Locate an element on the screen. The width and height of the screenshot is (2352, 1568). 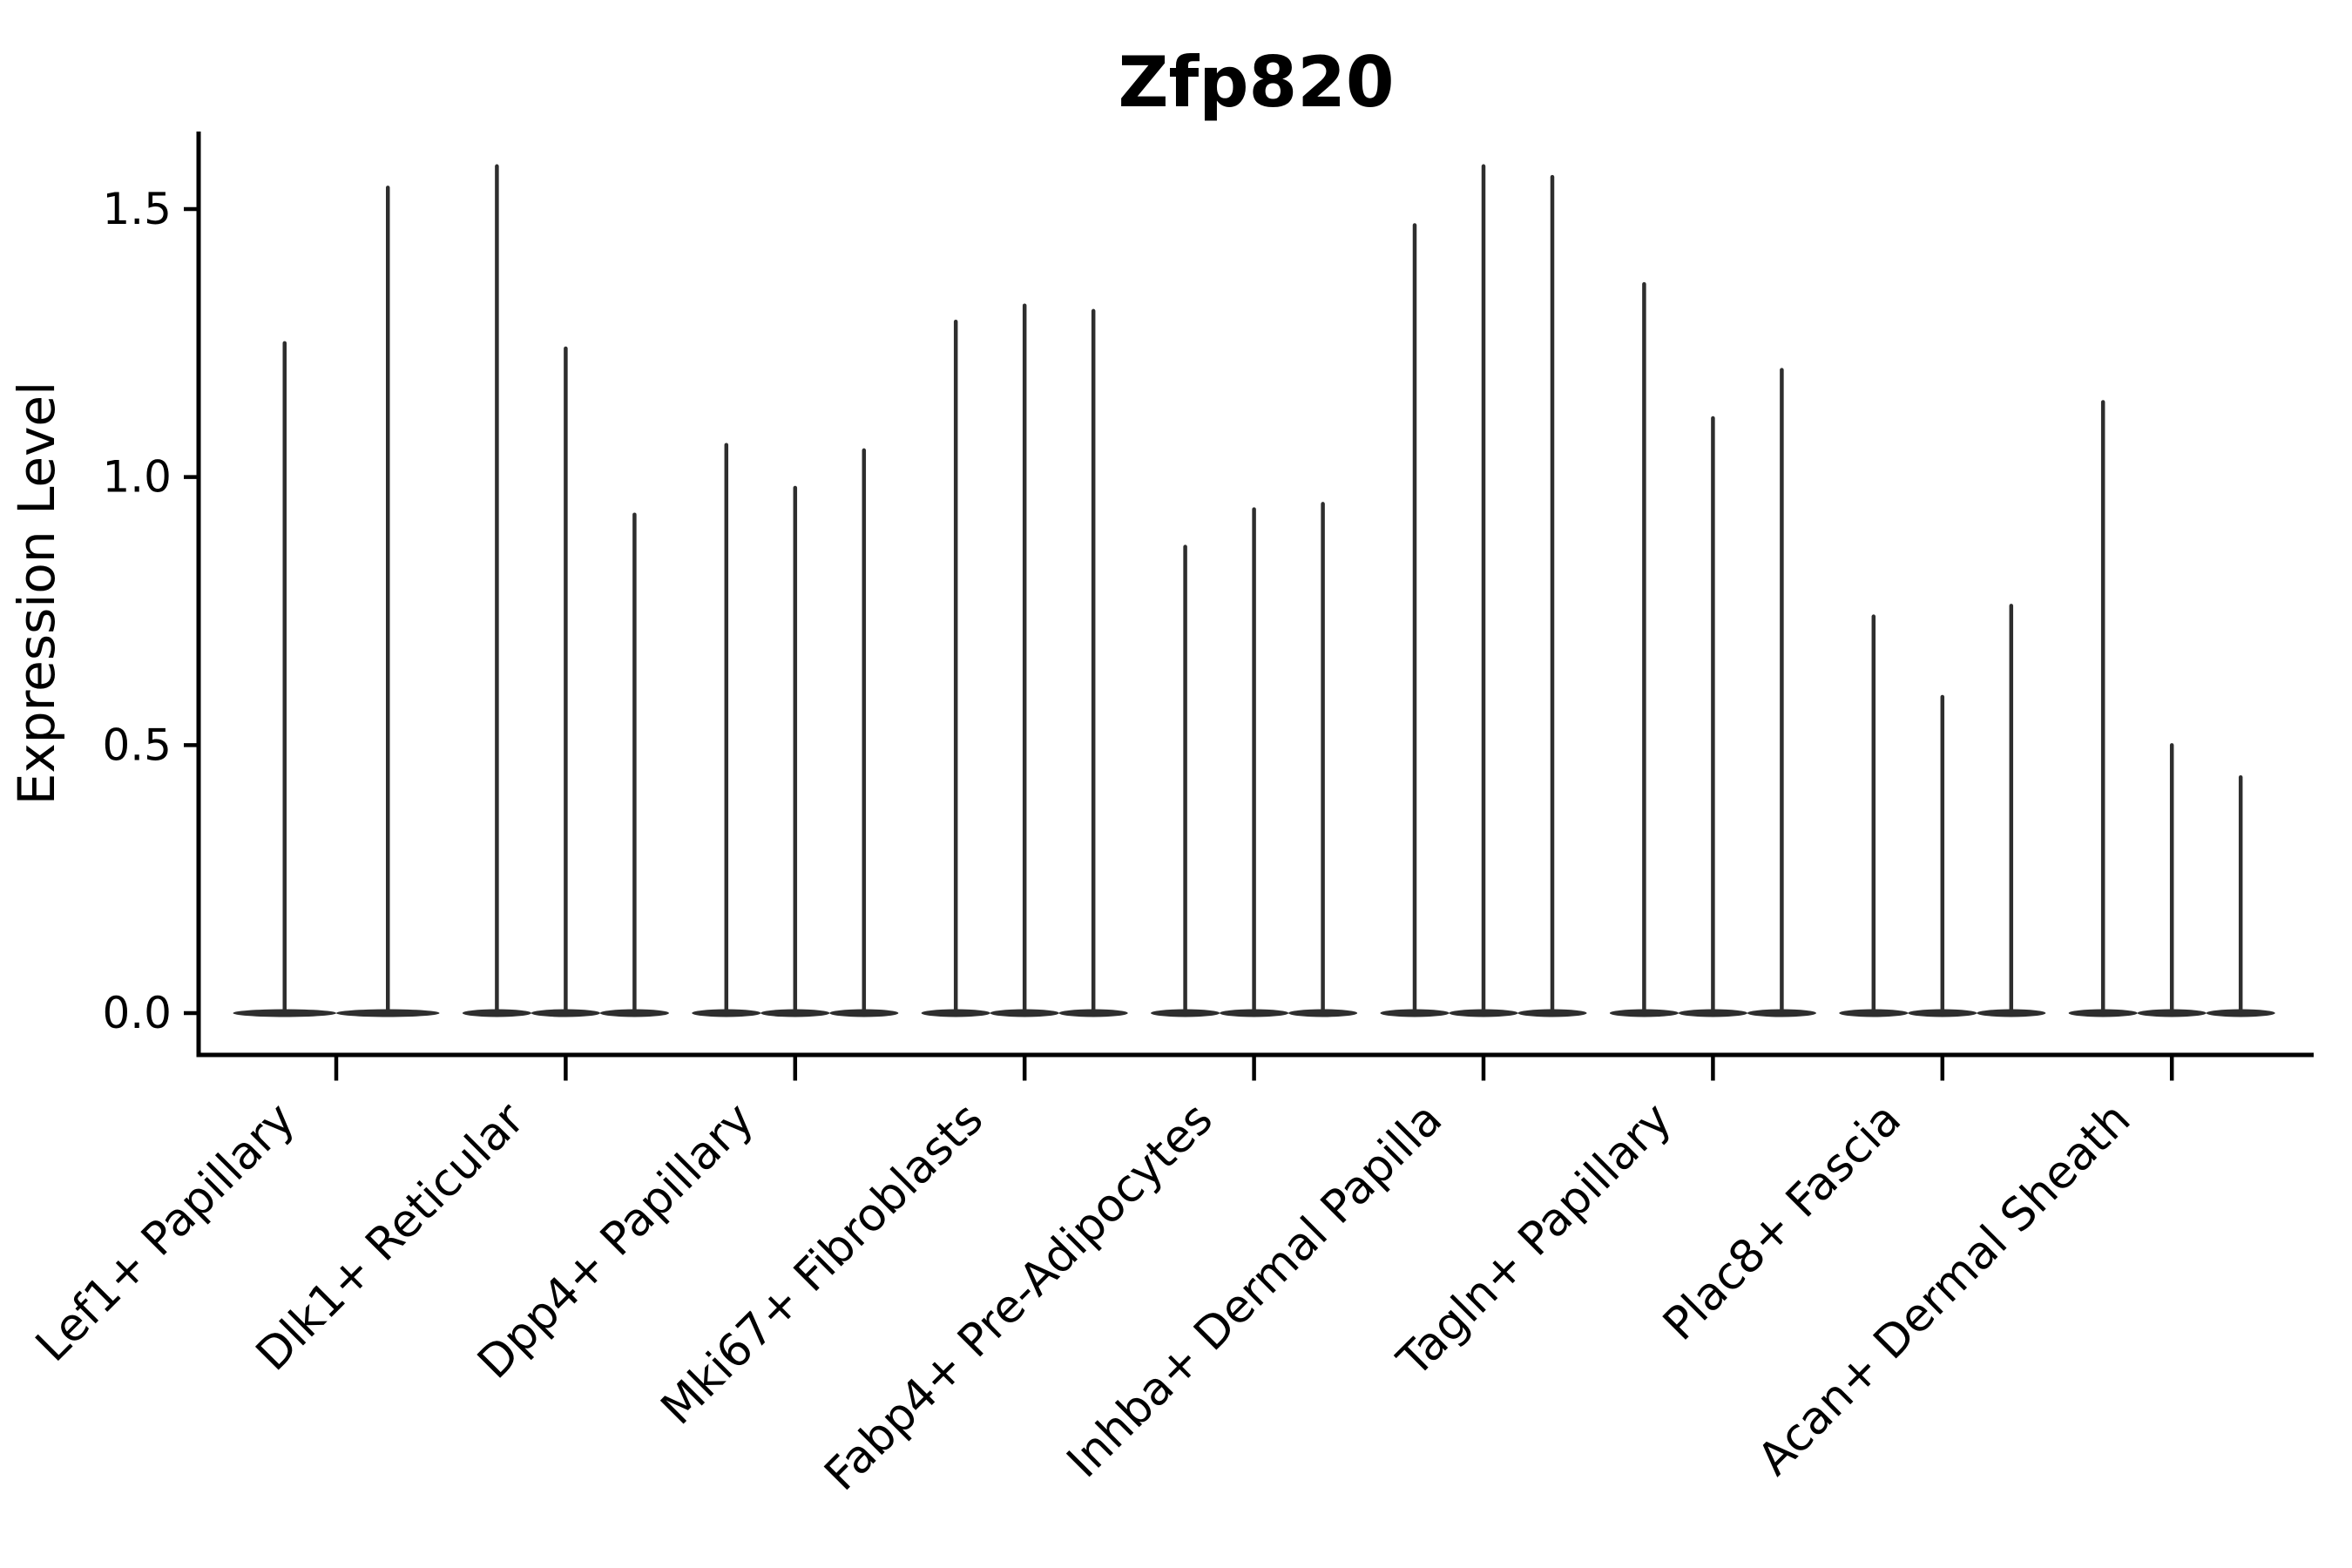
x-tick-label: Acan+ Dermal Sheath is located at coordinates (1945, 1290).